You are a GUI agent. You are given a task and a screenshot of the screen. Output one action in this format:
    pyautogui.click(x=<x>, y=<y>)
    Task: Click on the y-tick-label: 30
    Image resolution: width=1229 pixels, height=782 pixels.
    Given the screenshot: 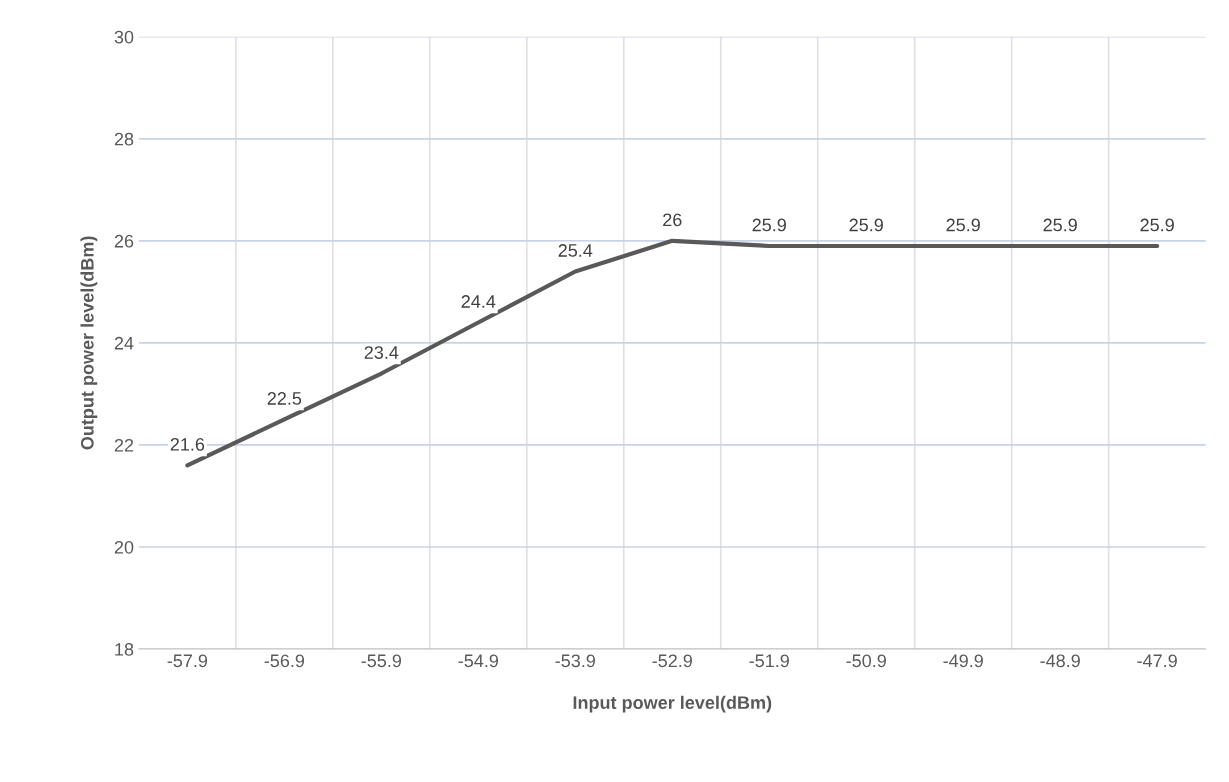 What is the action you would take?
    pyautogui.click(x=124, y=37)
    